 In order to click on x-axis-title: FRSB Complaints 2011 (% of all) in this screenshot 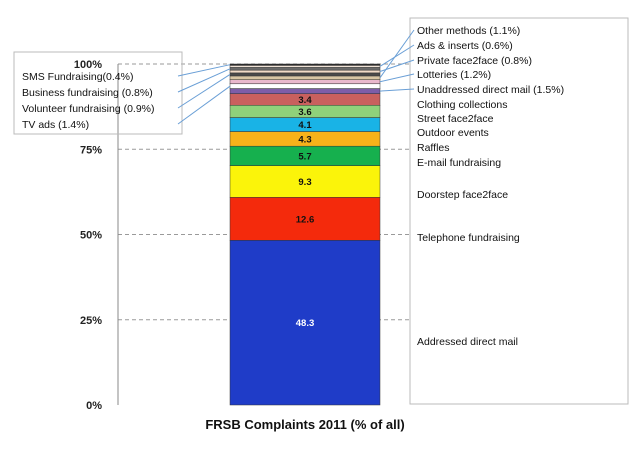, I will do `click(304, 424)`.